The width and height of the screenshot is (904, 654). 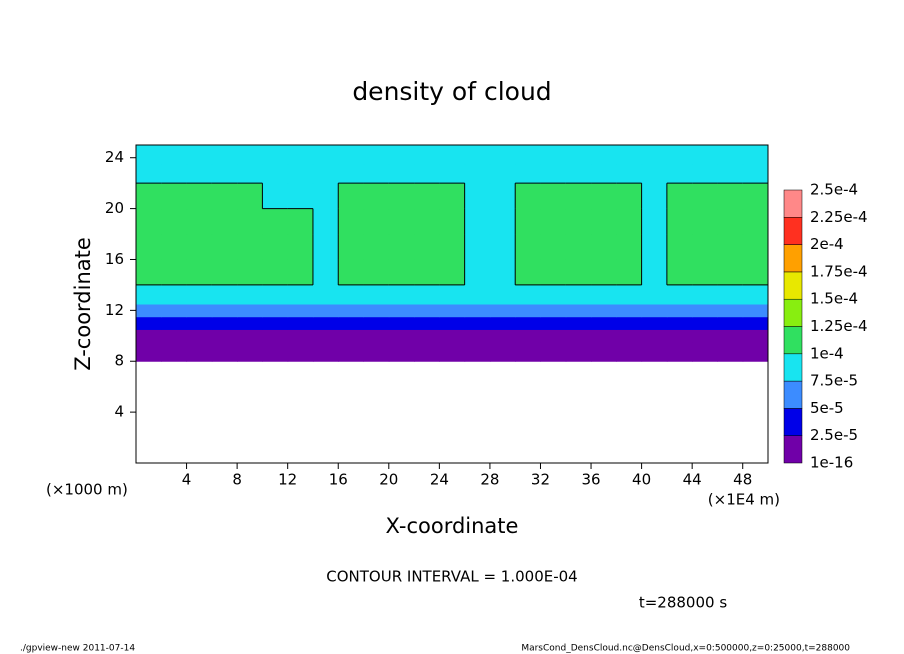 What do you see at coordinates (590, 480) in the screenshot?
I see `x-tick-label: 36` at bounding box center [590, 480].